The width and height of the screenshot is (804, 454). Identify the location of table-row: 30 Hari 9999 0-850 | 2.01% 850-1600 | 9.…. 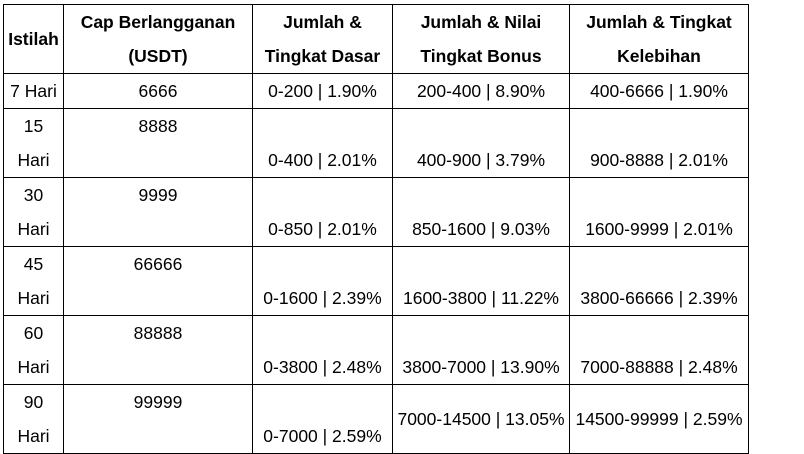
(376, 212).